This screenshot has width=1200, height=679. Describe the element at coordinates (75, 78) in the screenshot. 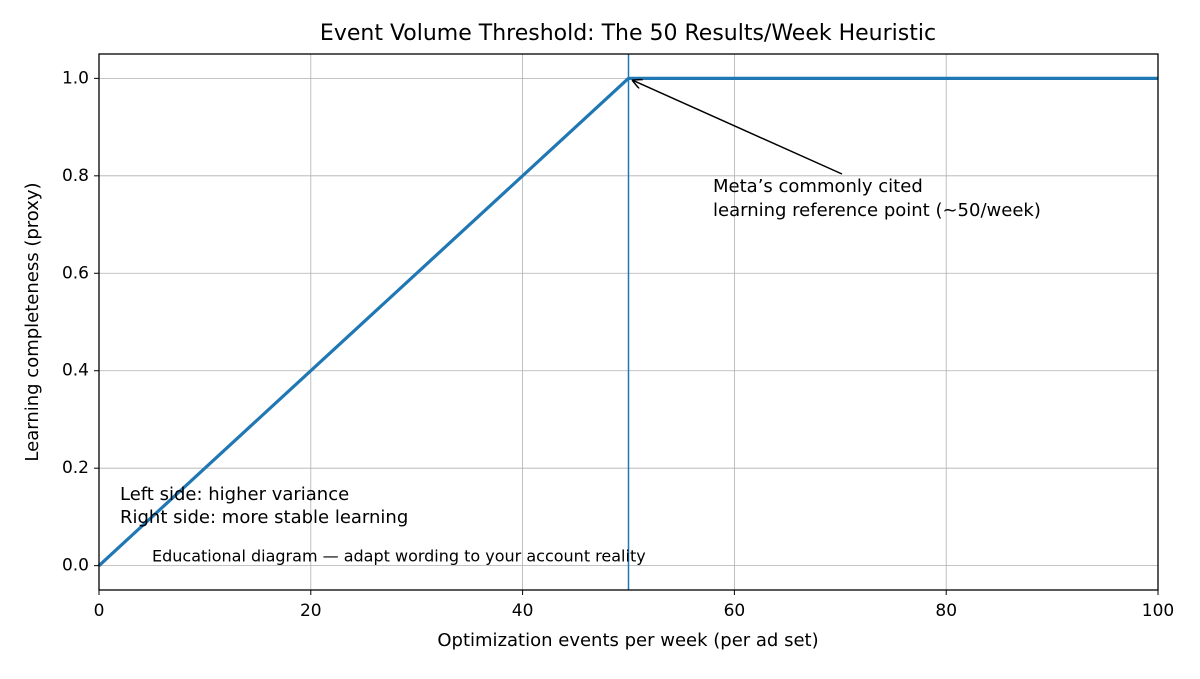

I see `y-tick-label: 1.0` at that location.